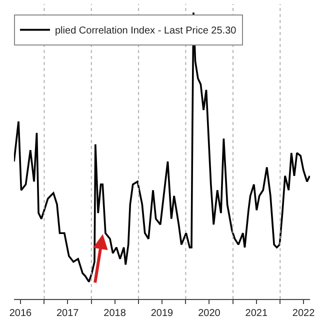 The width and height of the screenshot is (324, 327). What do you see at coordinates (209, 313) in the screenshot?
I see `x-tick-label: 2020` at bounding box center [209, 313].